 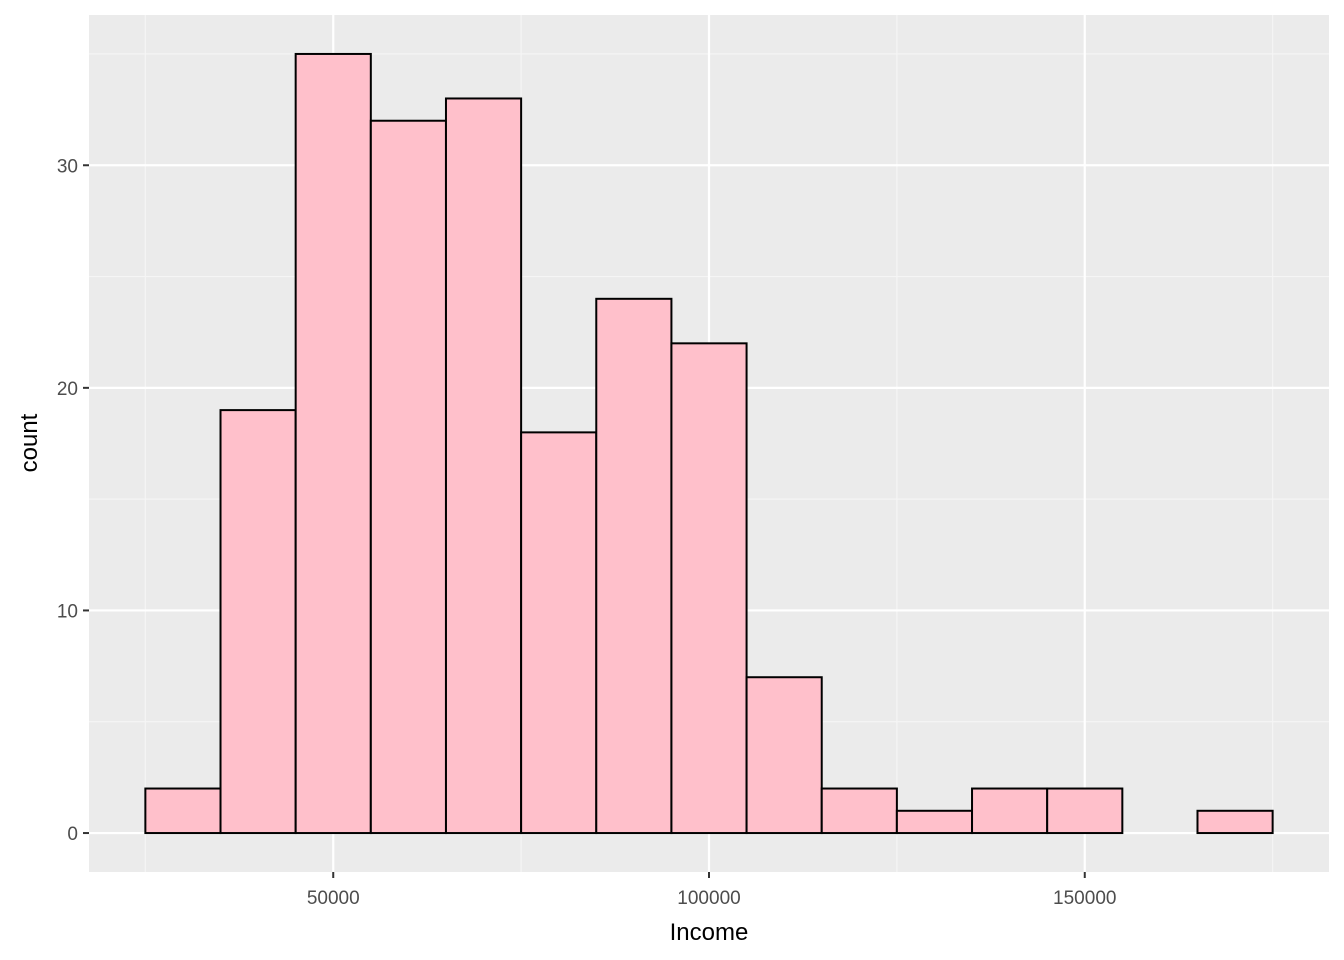 I want to click on x-axis: 50000 100000 150000, so click(x=711, y=890).